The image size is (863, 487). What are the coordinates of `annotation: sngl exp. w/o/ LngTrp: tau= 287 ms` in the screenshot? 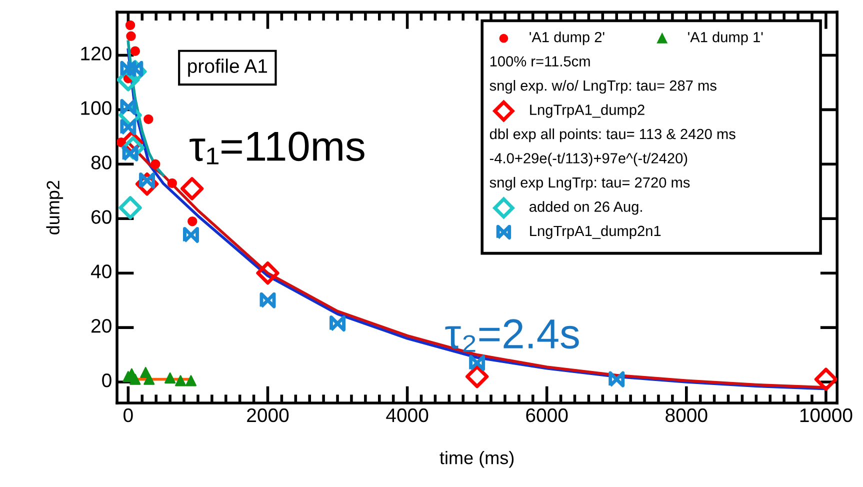 It's located at (603, 87).